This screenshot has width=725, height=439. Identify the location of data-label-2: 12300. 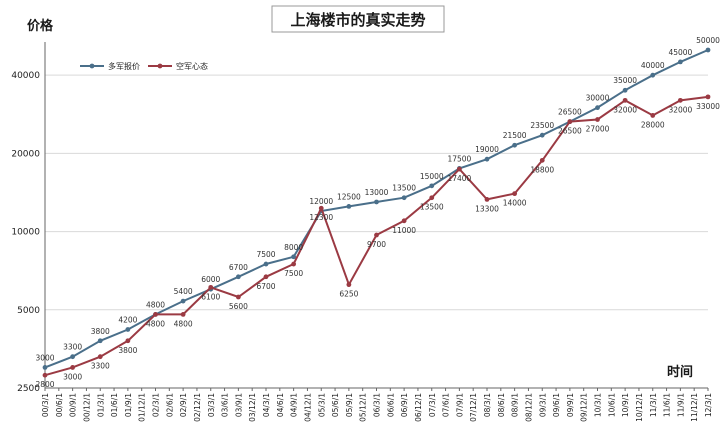
(321, 217).